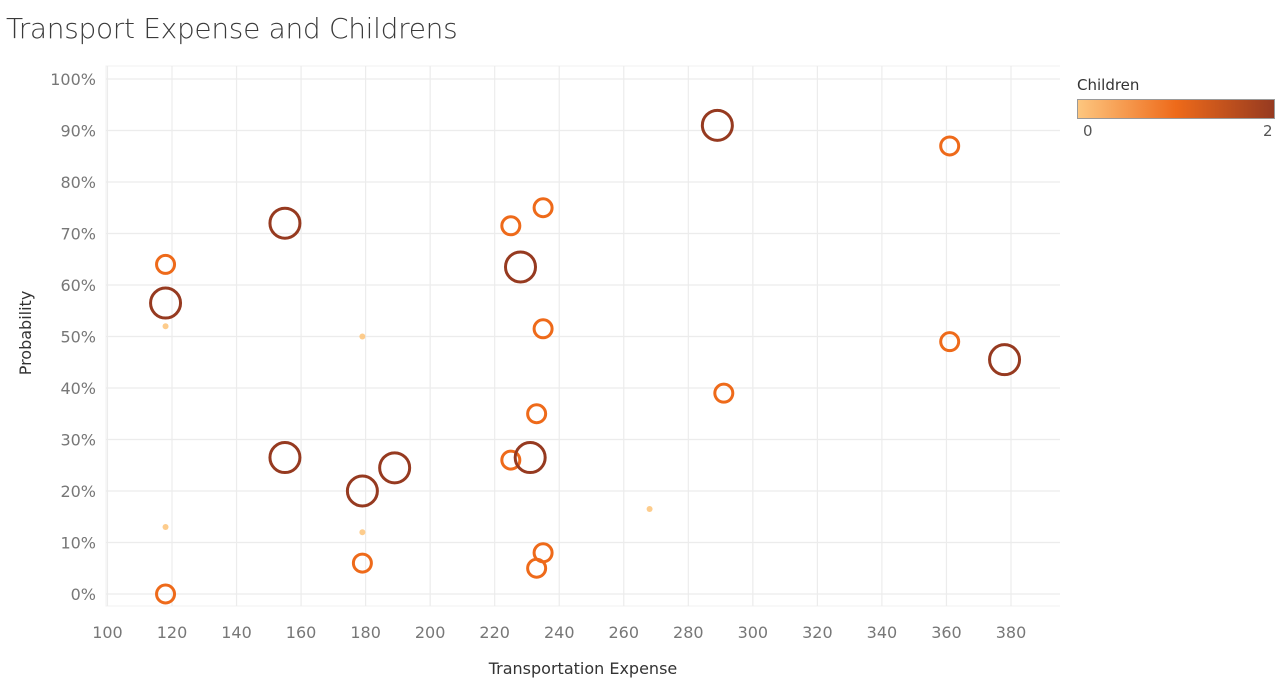  Describe the element at coordinates (882, 632) in the screenshot. I see `x-tick-label: 340` at that location.